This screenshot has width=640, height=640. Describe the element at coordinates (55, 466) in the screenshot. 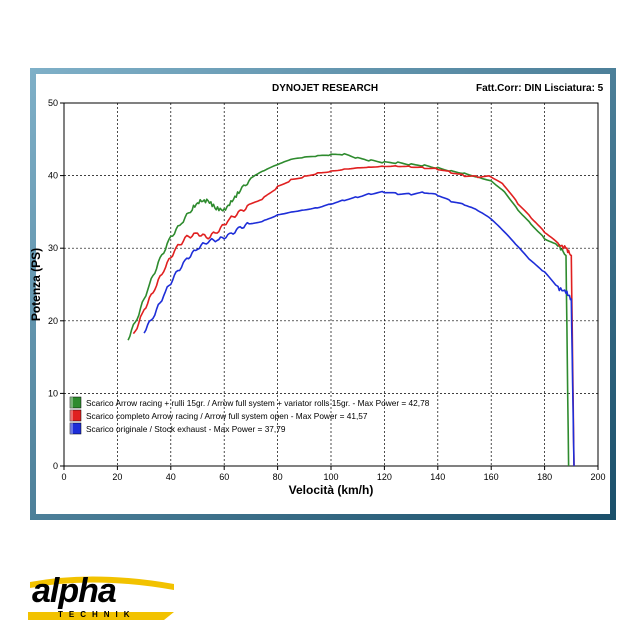

I see `y-tick-label: 0` at that location.